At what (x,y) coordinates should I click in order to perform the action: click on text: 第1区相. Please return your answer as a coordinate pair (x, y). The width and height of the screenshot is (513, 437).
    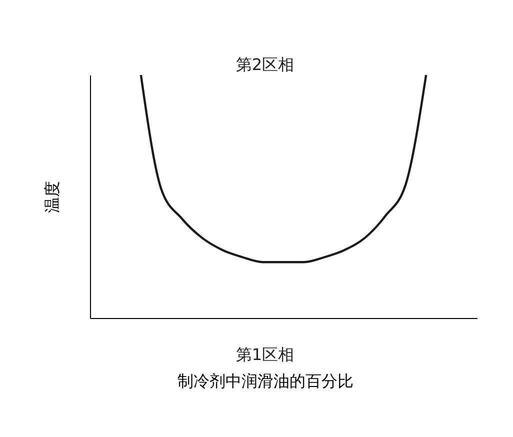
    Looking at the image, I should click on (265, 354).